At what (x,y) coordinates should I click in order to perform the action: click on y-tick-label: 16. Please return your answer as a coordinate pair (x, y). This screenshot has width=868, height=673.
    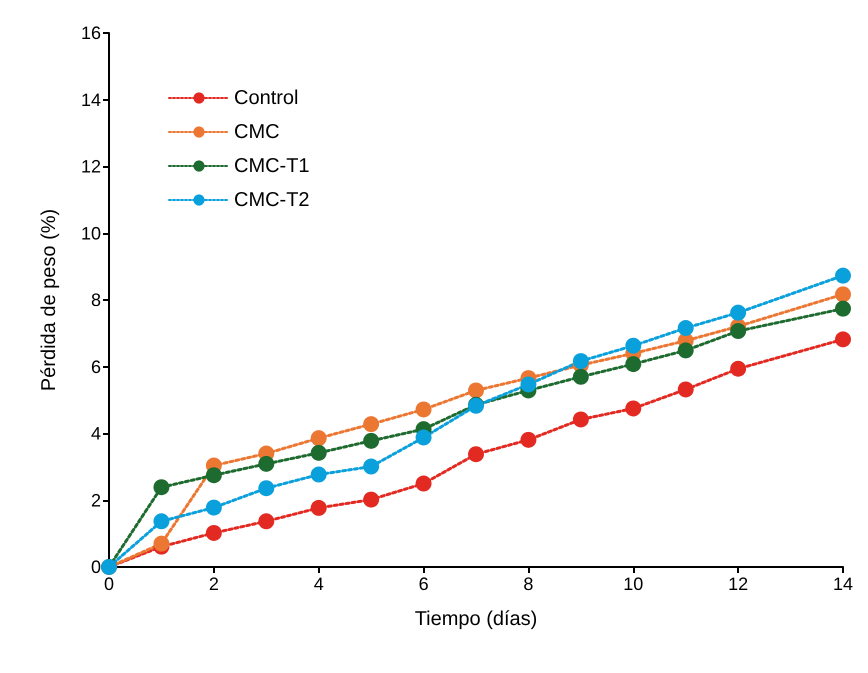
    Looking at the image, I should click on (90, 33).